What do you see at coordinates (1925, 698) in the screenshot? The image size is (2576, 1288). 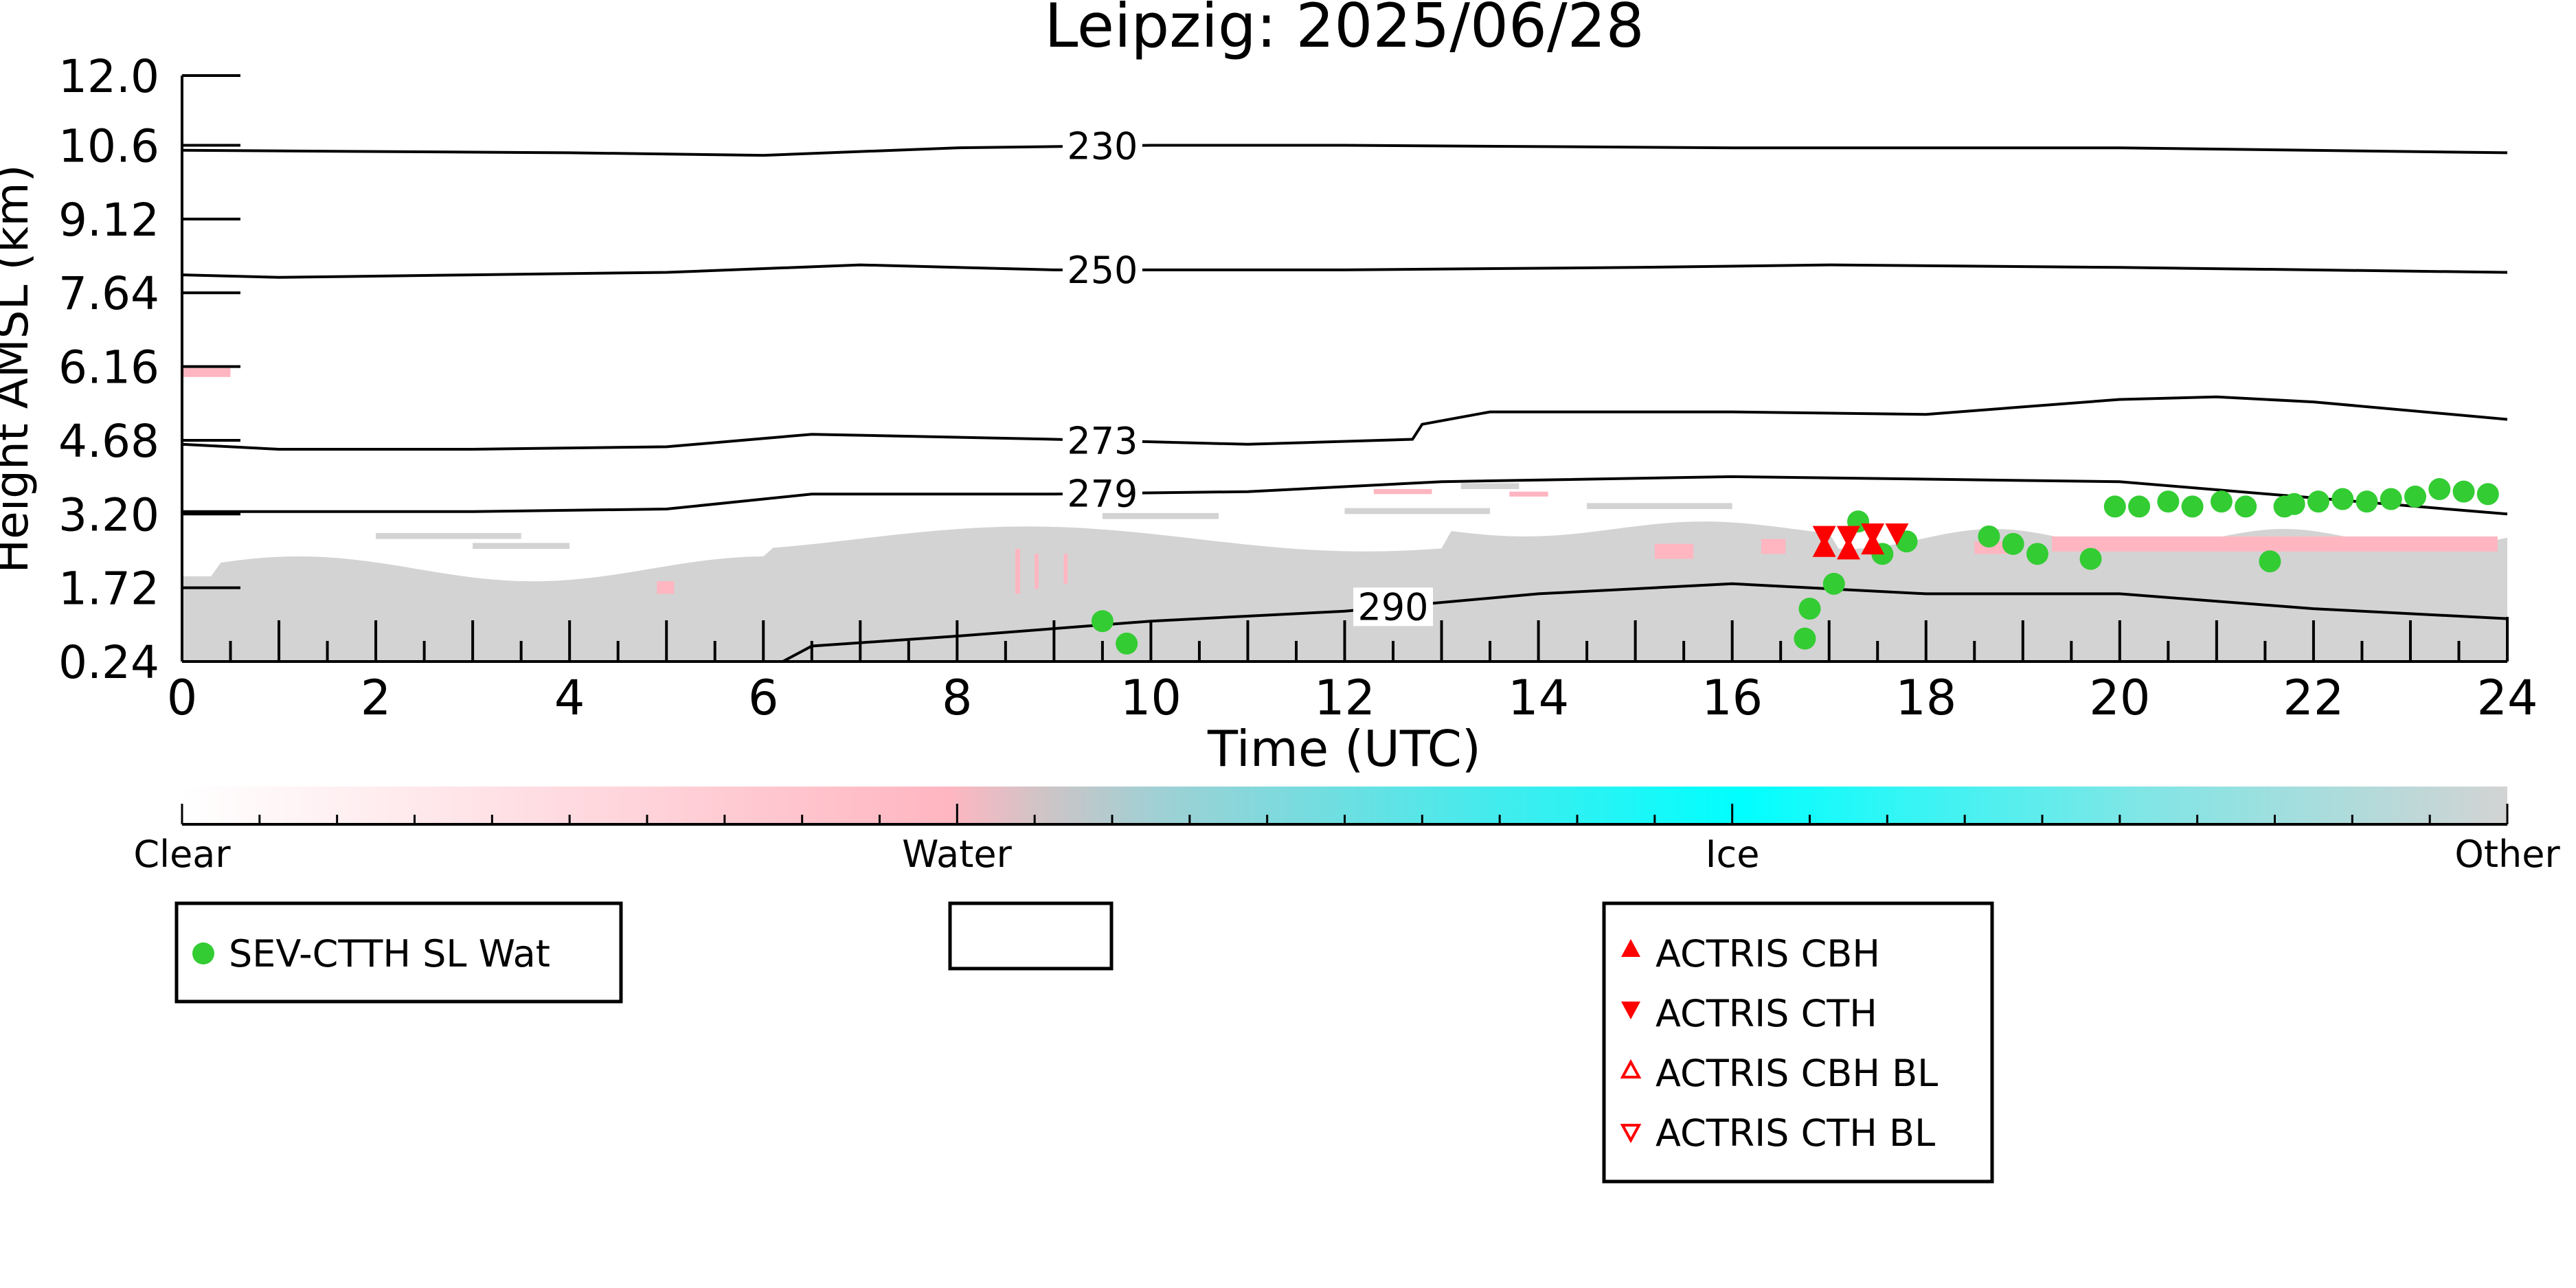 I see `x-tick-label: 18` at bounding box center [1925, 698].